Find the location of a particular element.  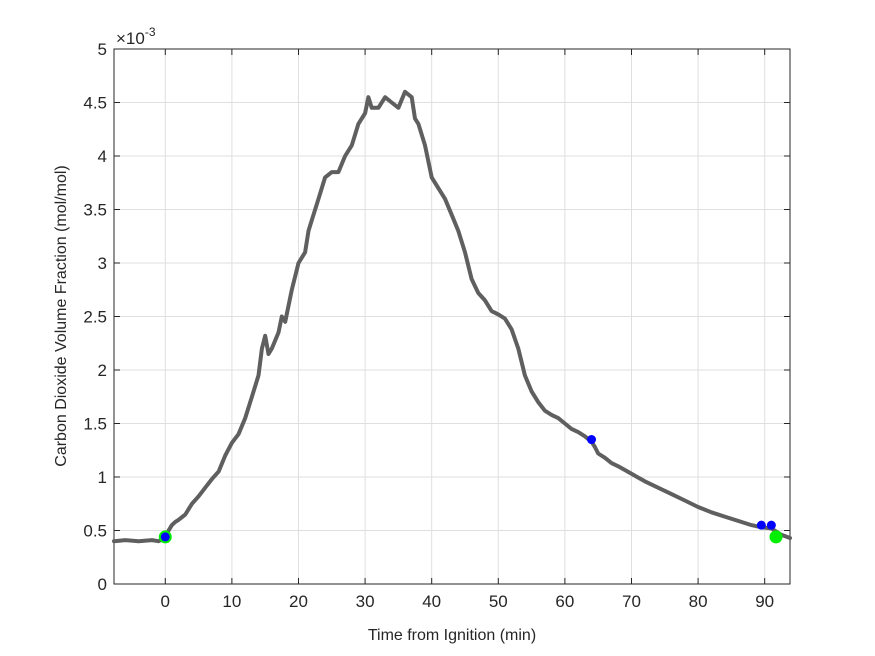

y-tick-label: 0.5 is located at coordinates (95, 531).